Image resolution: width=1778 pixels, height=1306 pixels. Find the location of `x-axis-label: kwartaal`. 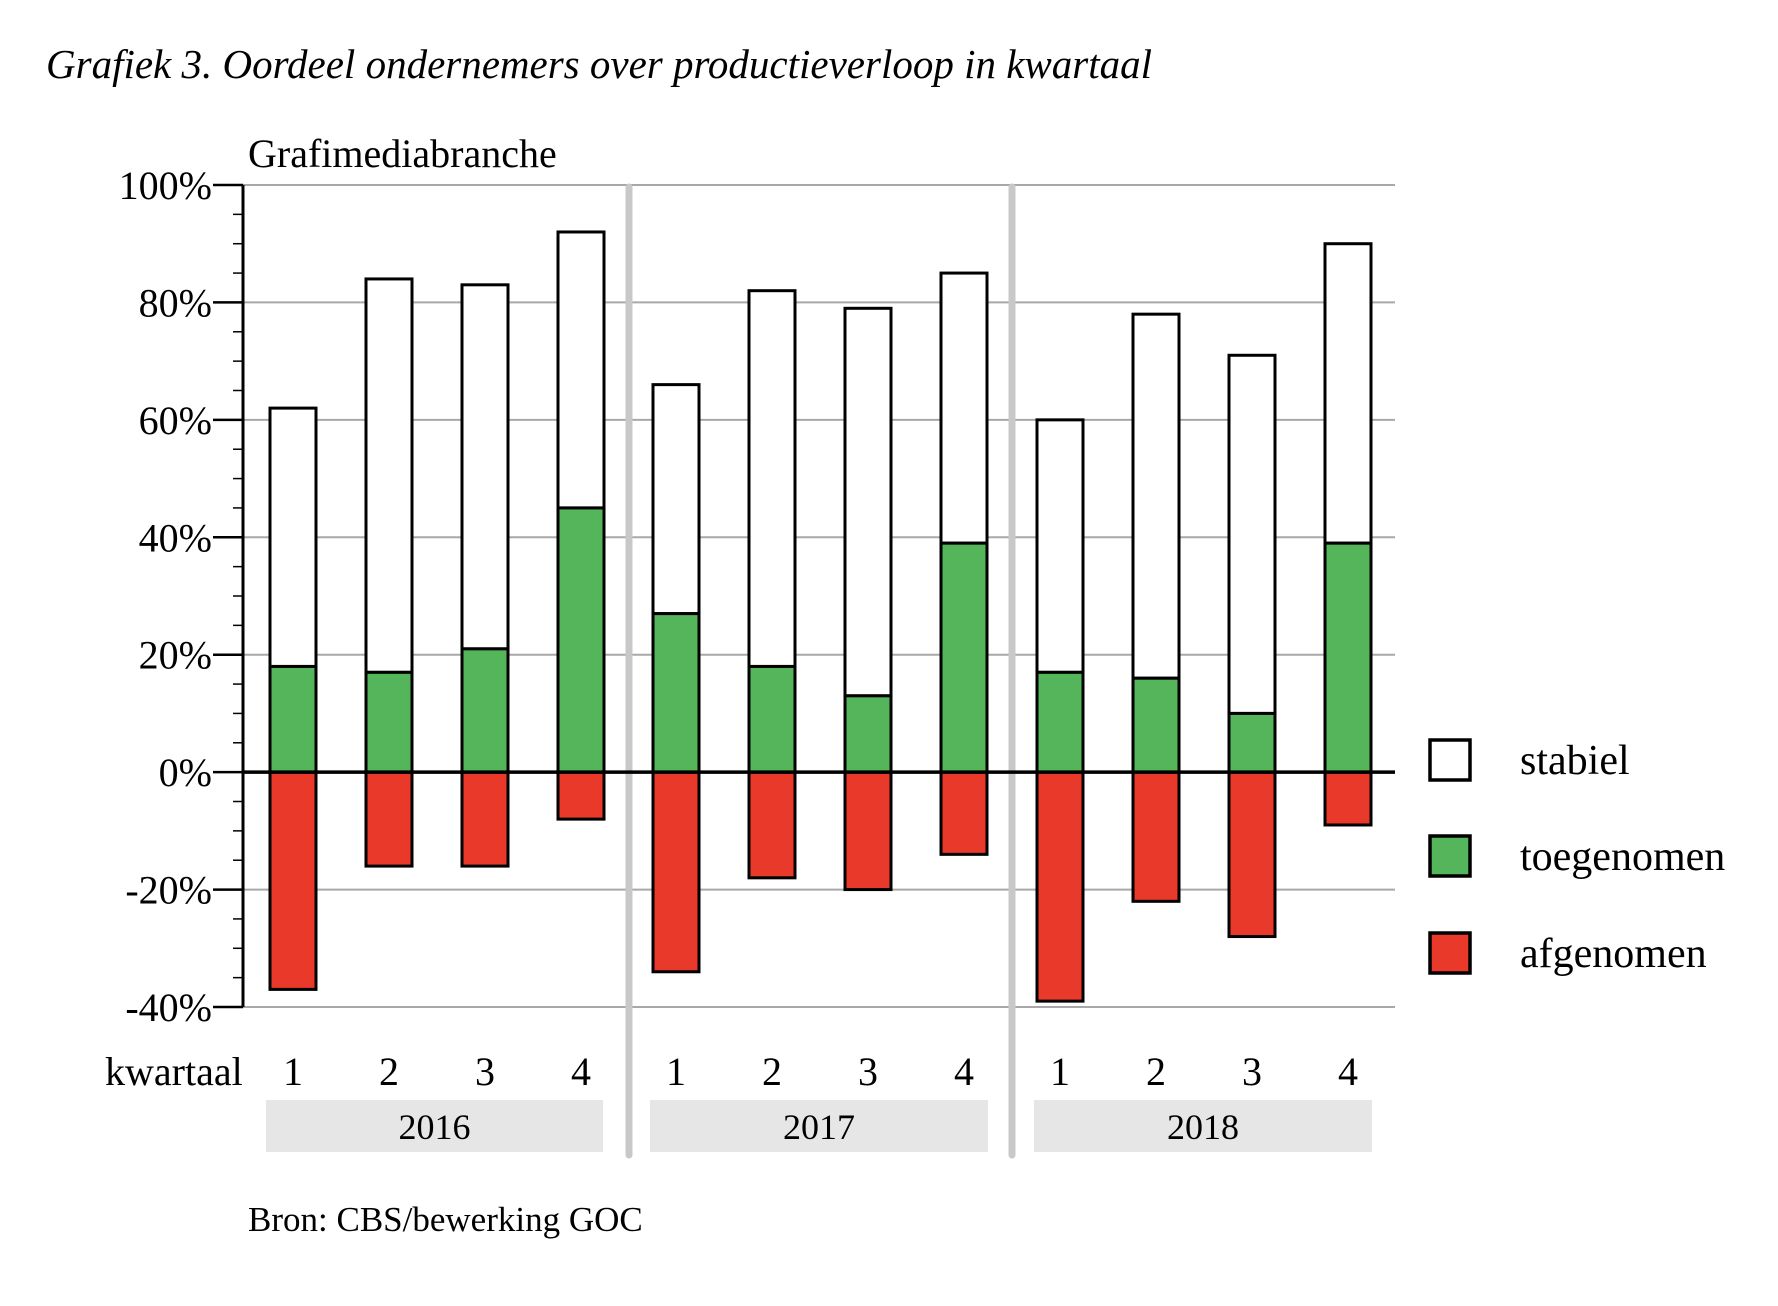

x-axis-label: kwartaal is located at coordinates (174, 1071).